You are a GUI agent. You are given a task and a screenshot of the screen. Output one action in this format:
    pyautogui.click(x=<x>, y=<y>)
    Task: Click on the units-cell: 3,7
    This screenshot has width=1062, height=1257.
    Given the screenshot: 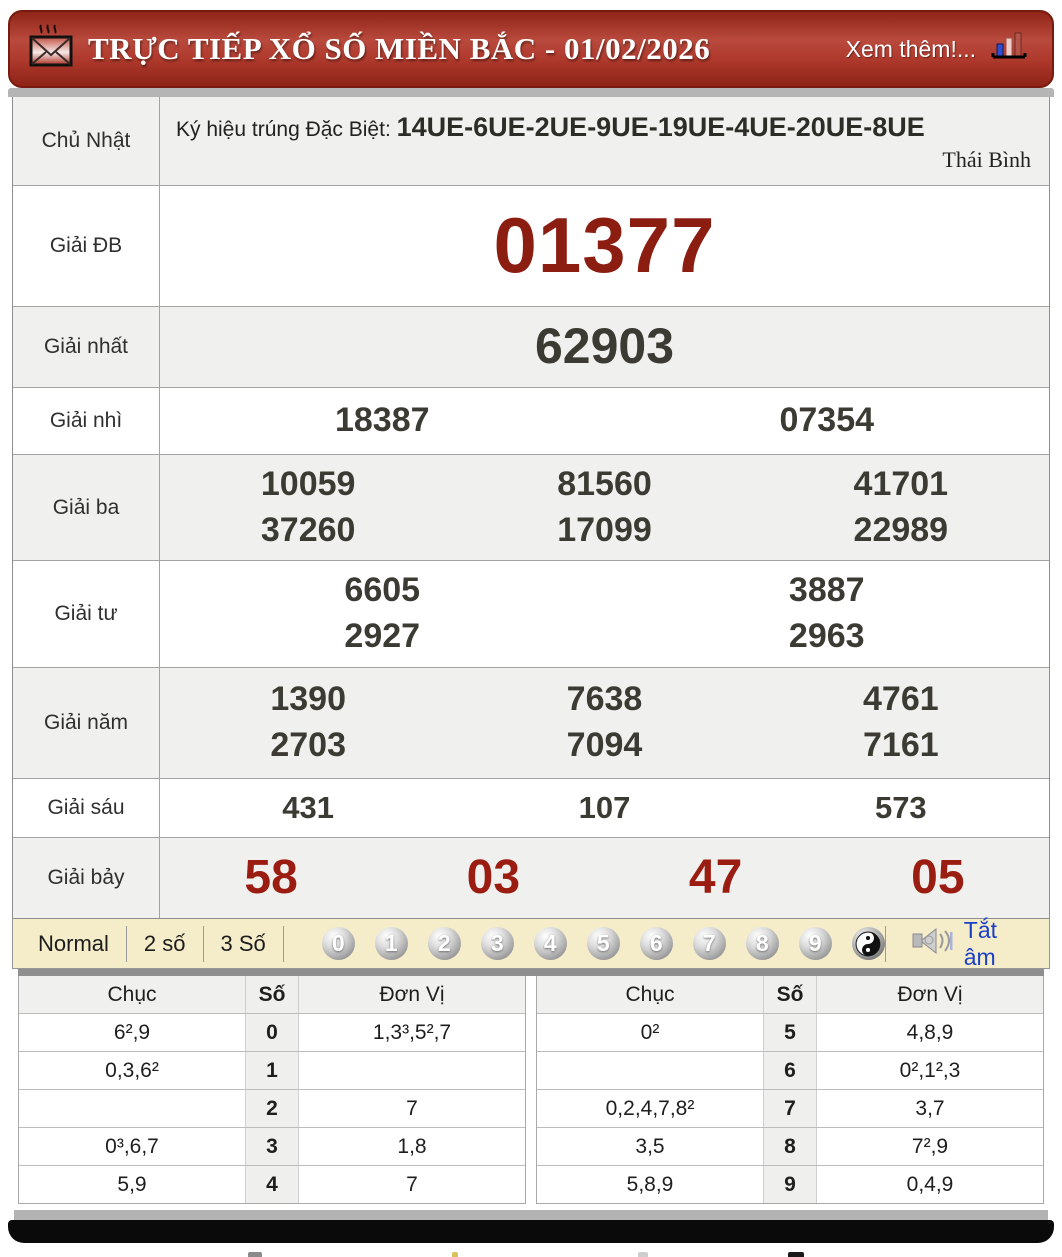 What is the action you would take?
    pyautogui.click(x=930, y=1108)
    